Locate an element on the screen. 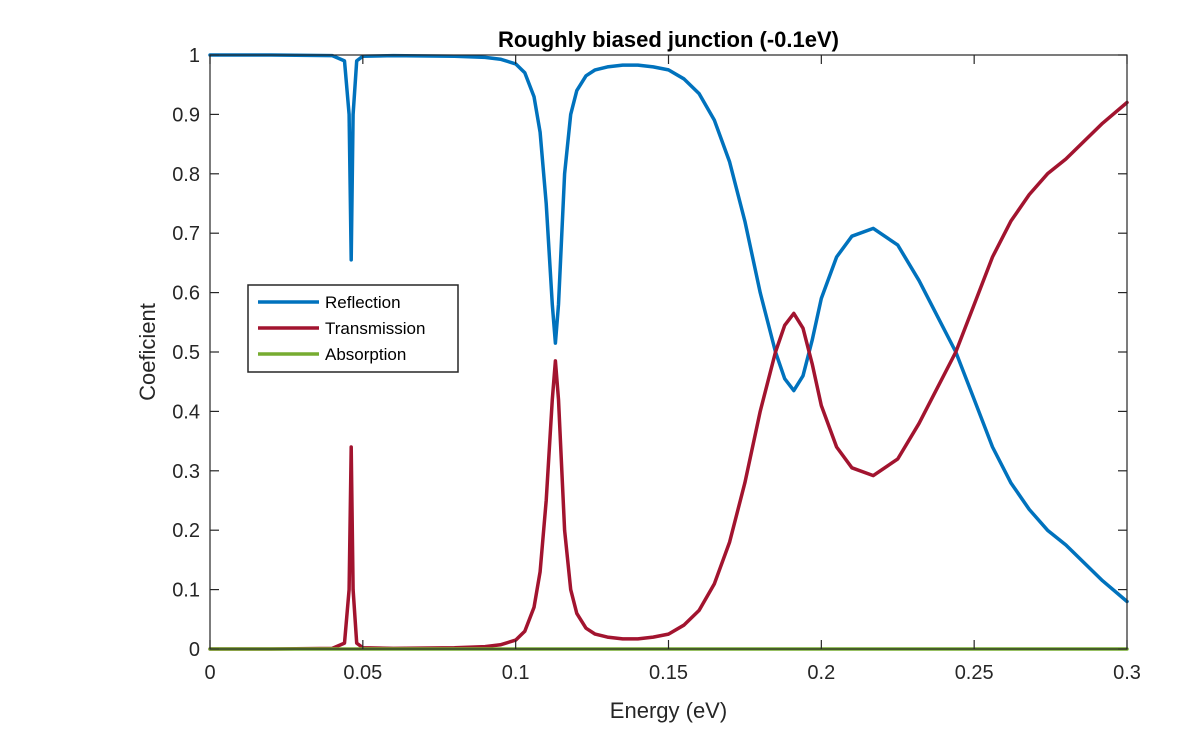  x-tick-label: 0.15 is located at coordinates (668, 673).